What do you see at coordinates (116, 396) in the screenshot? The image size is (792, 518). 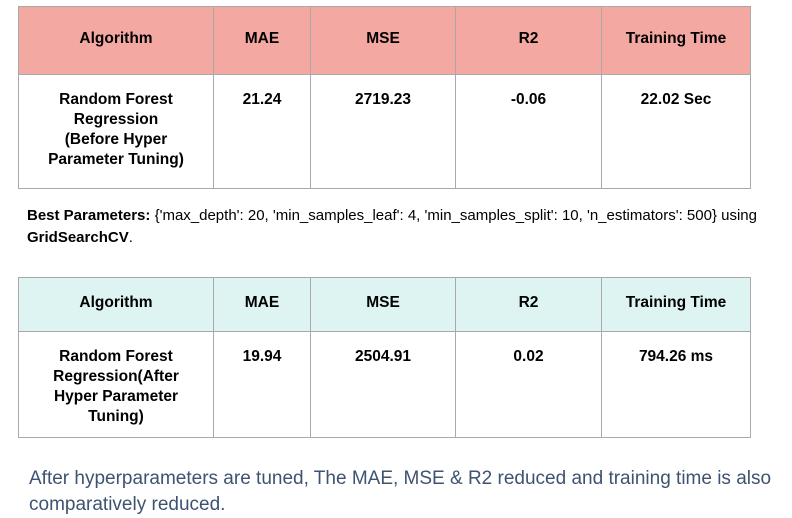 I see `algorithm-line: Hyper Parameter` at bounding box center [116, 396].